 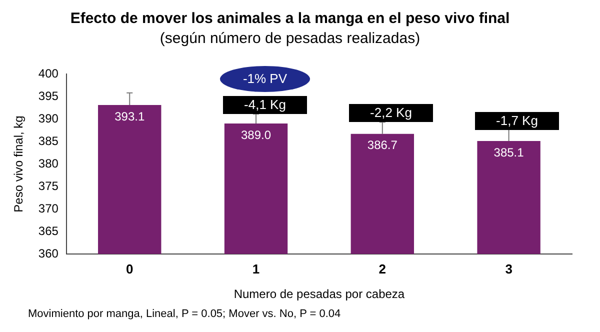 I want to click on data-label: 389.0, so click(x=256, y=135).